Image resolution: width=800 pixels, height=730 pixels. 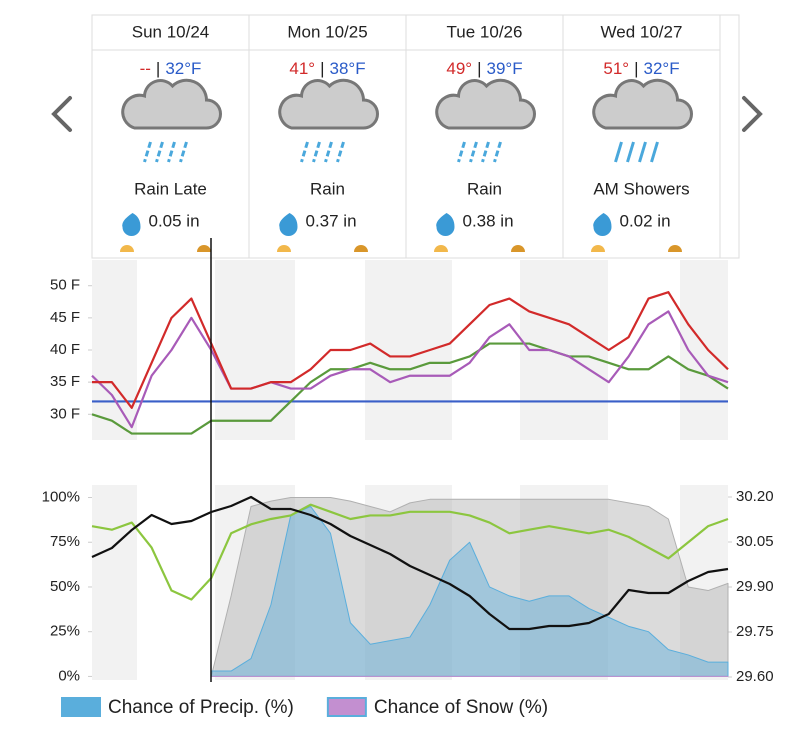 I want to click on y2-tick-label: 30.20, so click(x=755, y=496).